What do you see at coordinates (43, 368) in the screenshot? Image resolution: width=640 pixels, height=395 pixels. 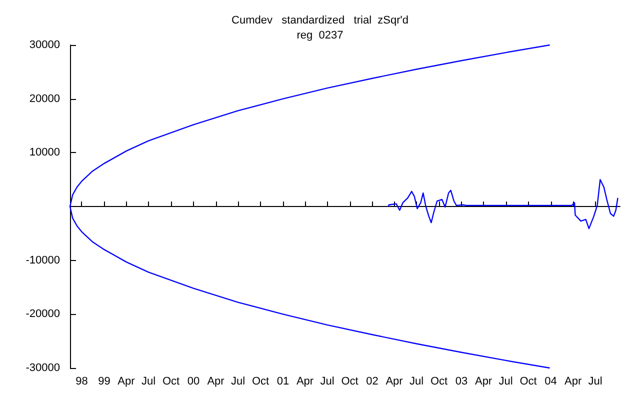 I see `y-tick-label: -30000` at bounding box center [43, 368].